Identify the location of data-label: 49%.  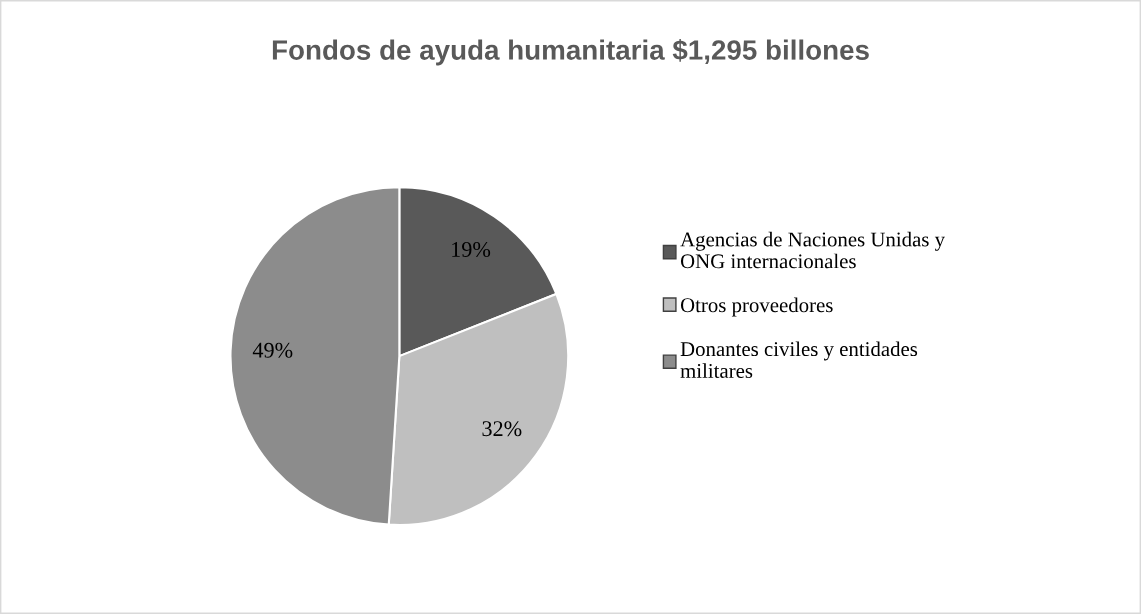
(272, 350).